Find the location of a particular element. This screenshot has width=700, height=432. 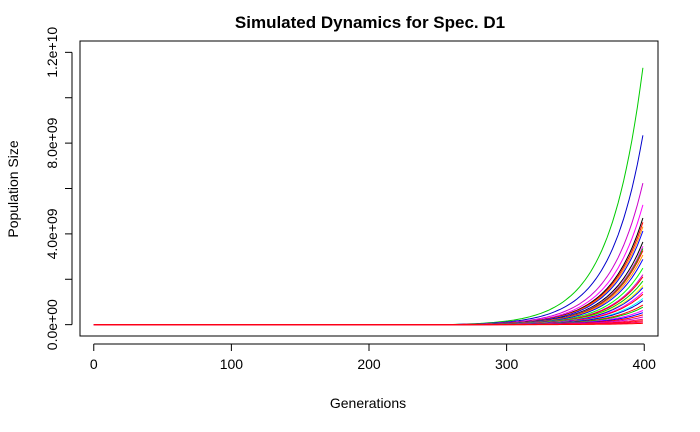

y-tick-label: 8.0e+09 is located at coordinates (52, 142).